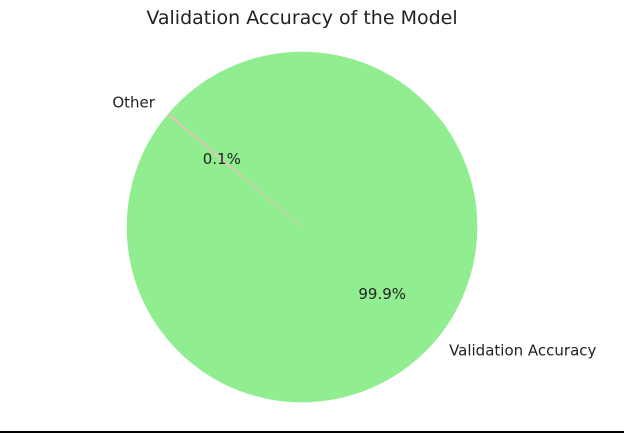  Describe the element at coordinates (522, 351) in the screenshot. I see `slice-label-validation-accuracy: Validation Accuracy` at that location.